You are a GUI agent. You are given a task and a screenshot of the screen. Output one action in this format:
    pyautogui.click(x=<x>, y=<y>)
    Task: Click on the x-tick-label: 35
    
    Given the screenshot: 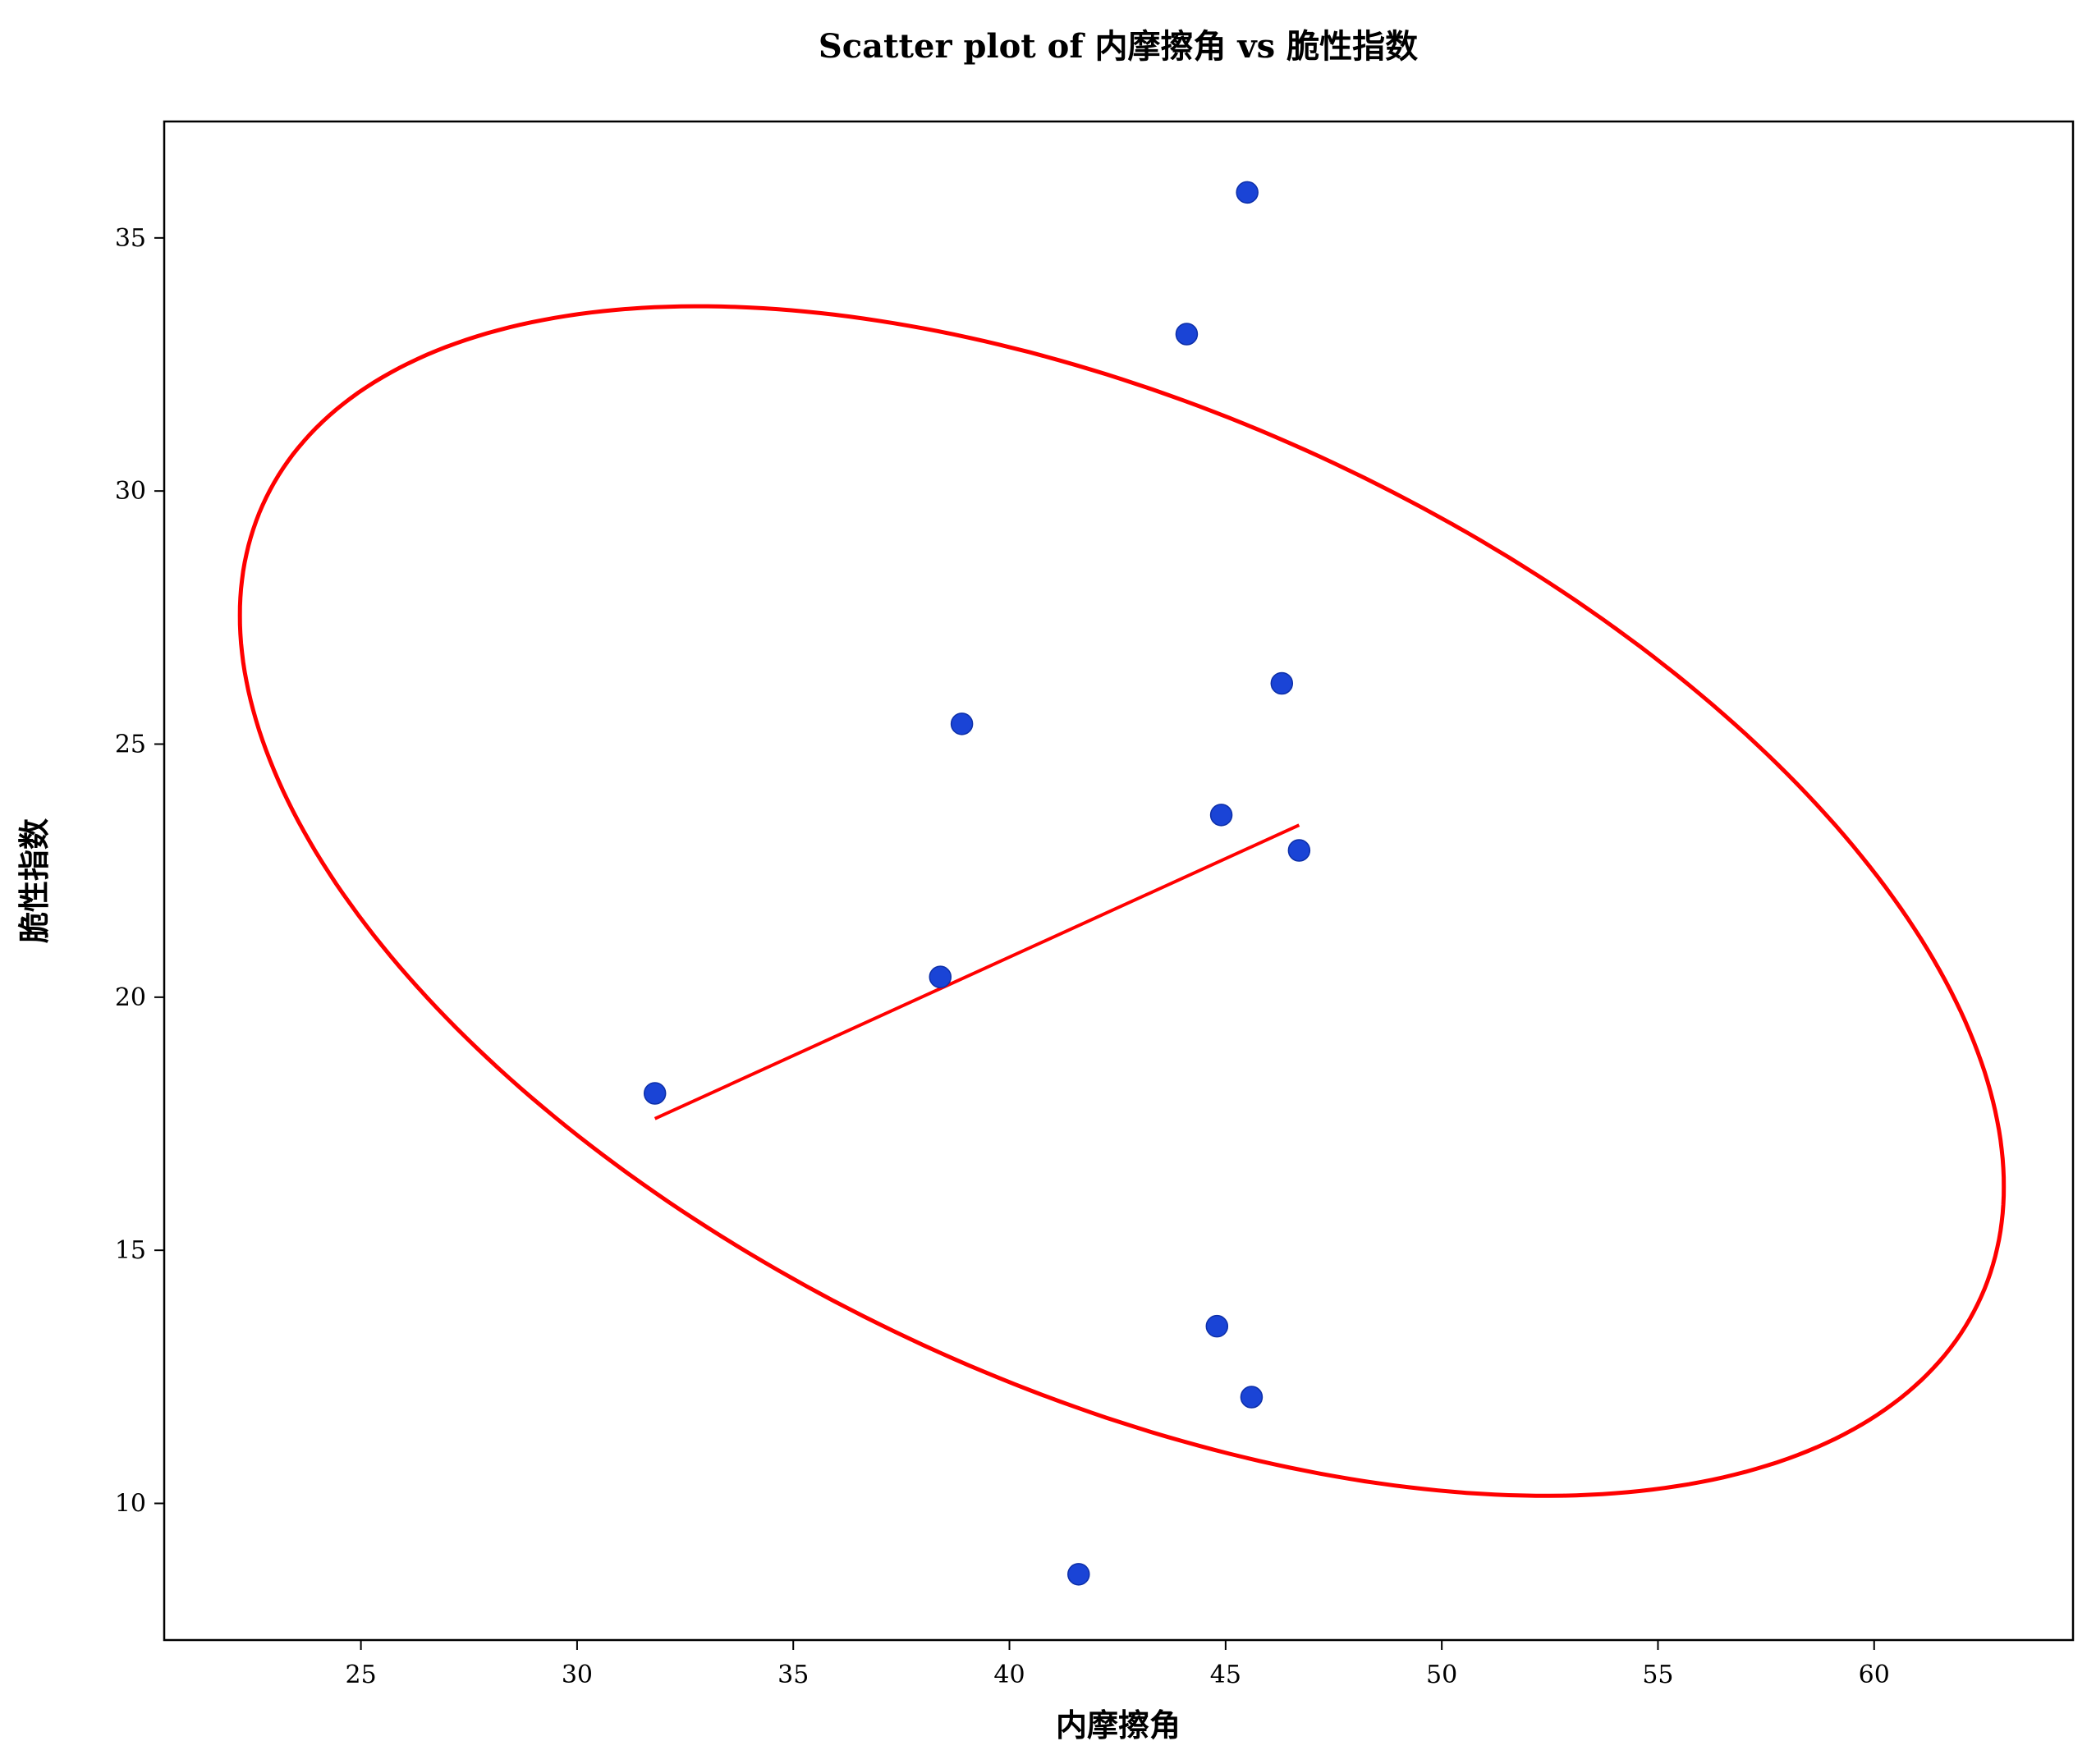 What is the action you would take?
    pyautogui.click(x=793, y=1675)
    